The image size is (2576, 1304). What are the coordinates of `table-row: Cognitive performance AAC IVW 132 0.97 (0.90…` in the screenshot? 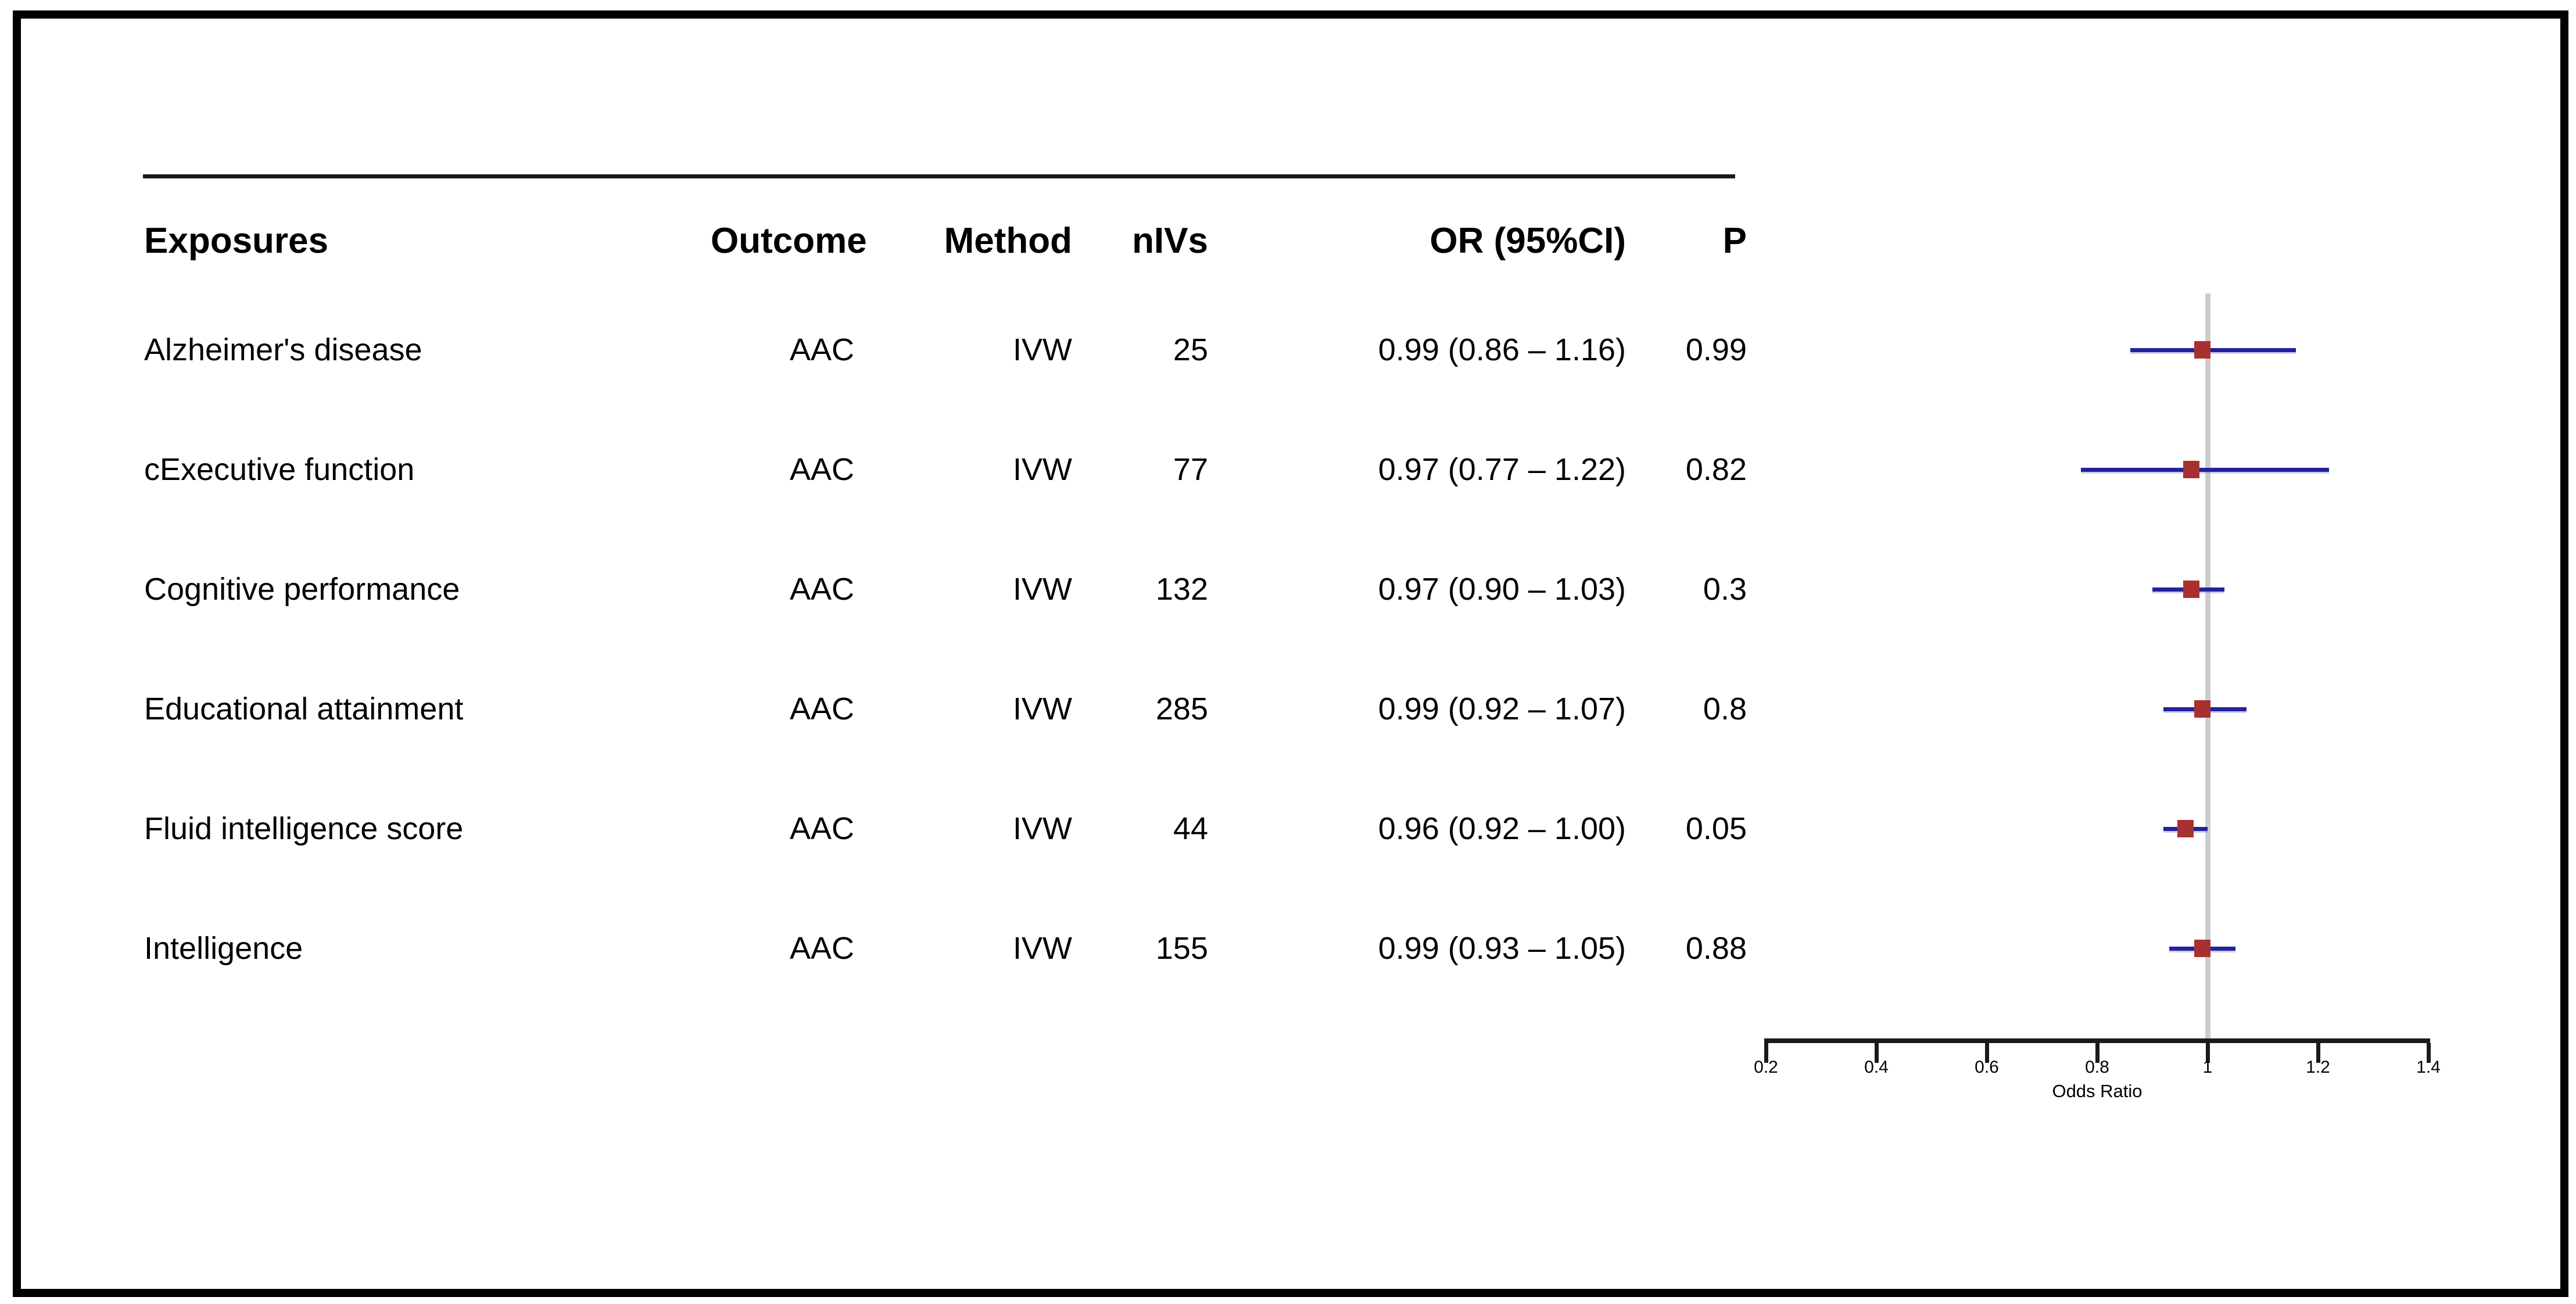 It's located at (945, 589).